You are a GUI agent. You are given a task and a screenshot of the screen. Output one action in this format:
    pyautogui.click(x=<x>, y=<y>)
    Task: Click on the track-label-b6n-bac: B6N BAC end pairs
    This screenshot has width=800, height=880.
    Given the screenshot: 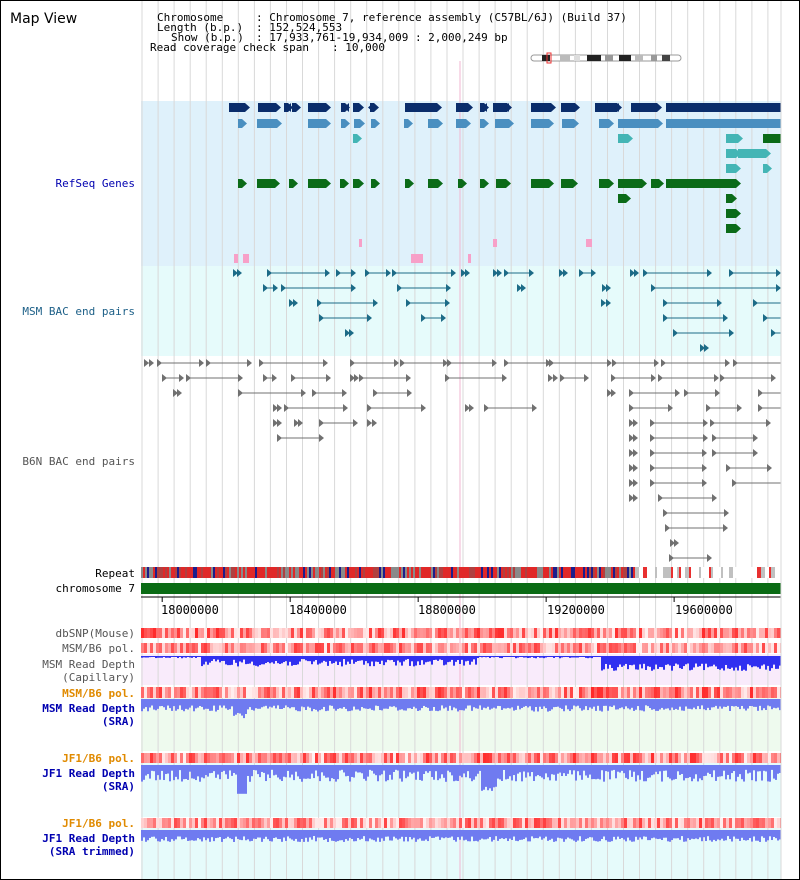 What is the action you would take?
    pyautogui.click(x=78, y=461)
    